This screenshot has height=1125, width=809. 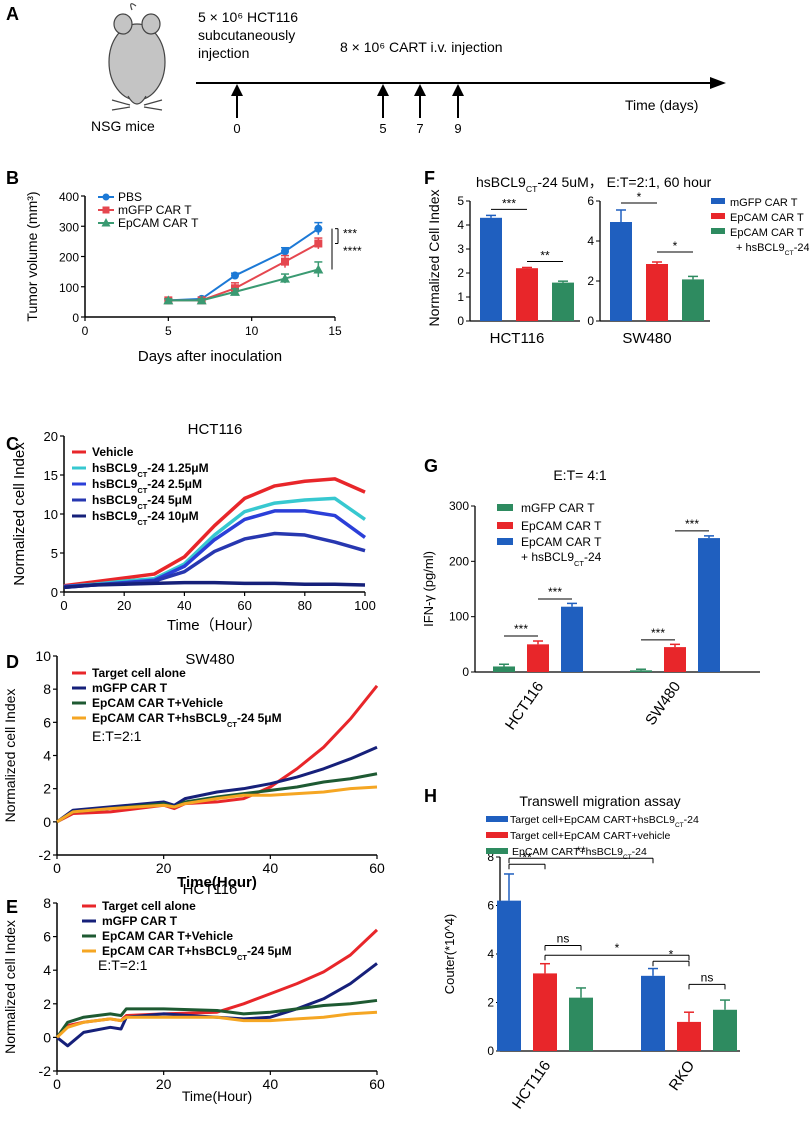 What do you see at coordinates (142, 502) in the screenshot?
I see `legend-label-4: hsBCL9CT-24 5μM` at bounding box center [142, 502].